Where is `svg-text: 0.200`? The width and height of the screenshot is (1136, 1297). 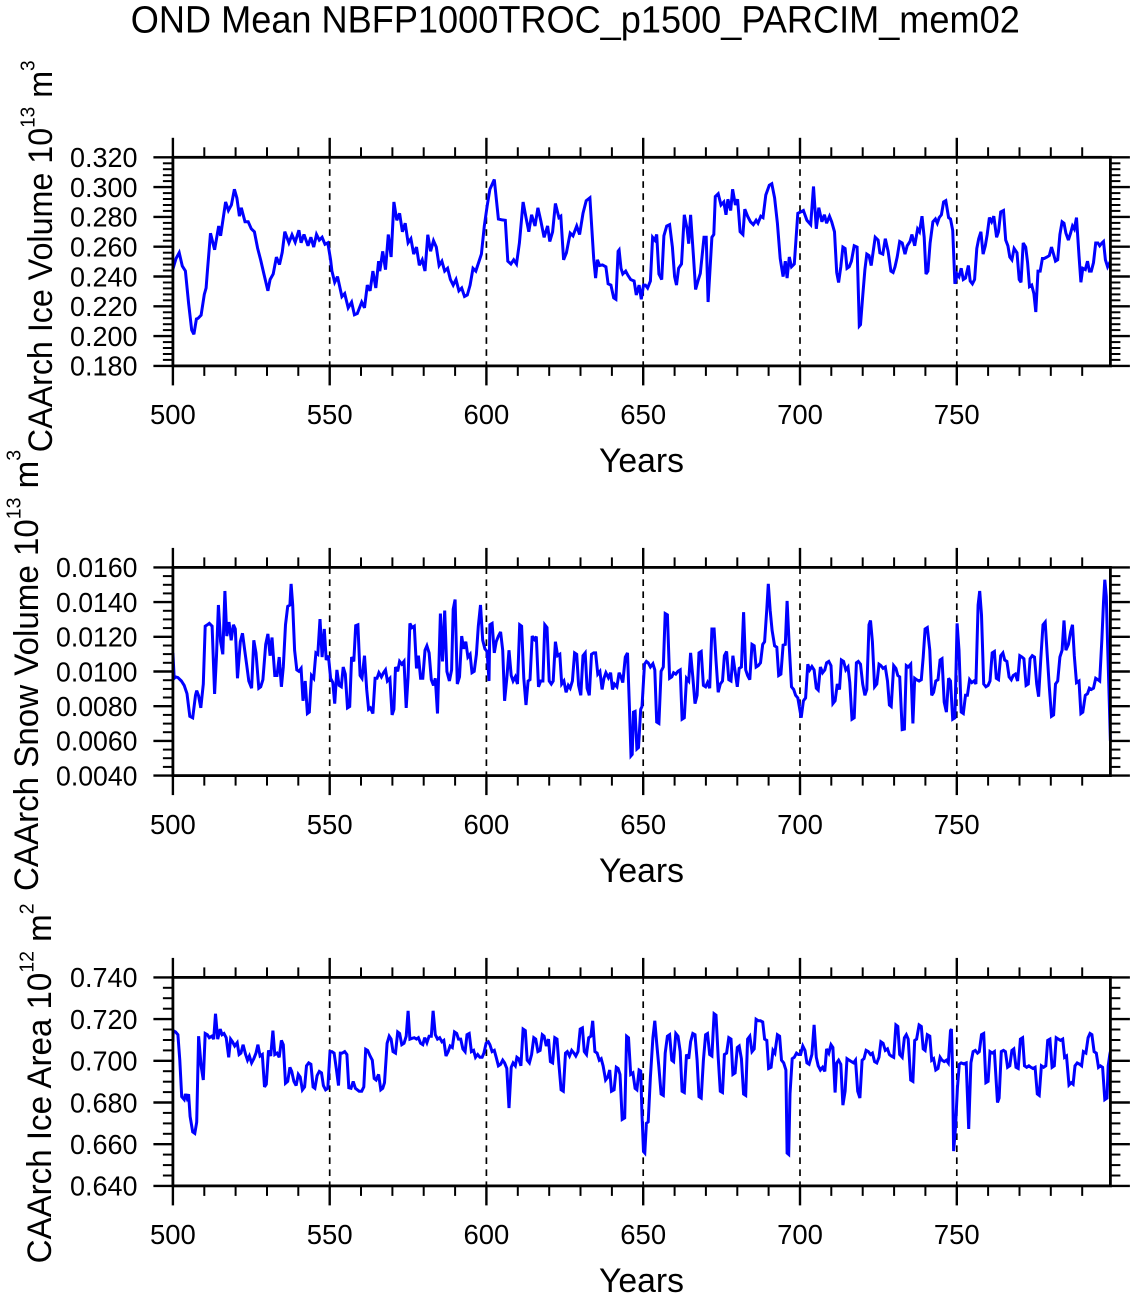
svg-text: 0.200 is located at coordinates (104, 336).